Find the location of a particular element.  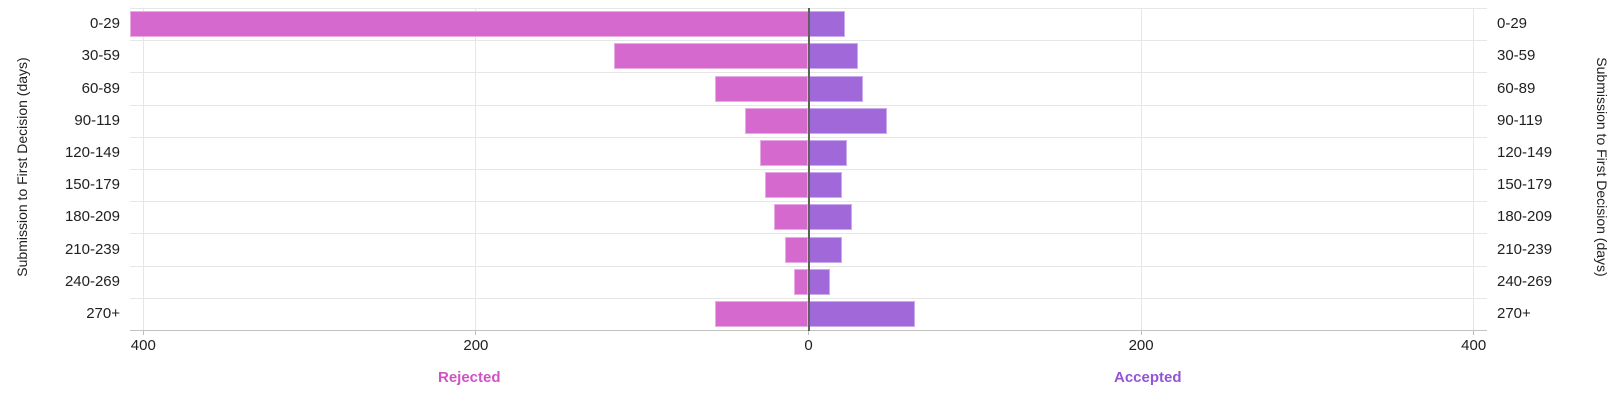

bar-accepted-270+ is located at coordinates (861, 313).